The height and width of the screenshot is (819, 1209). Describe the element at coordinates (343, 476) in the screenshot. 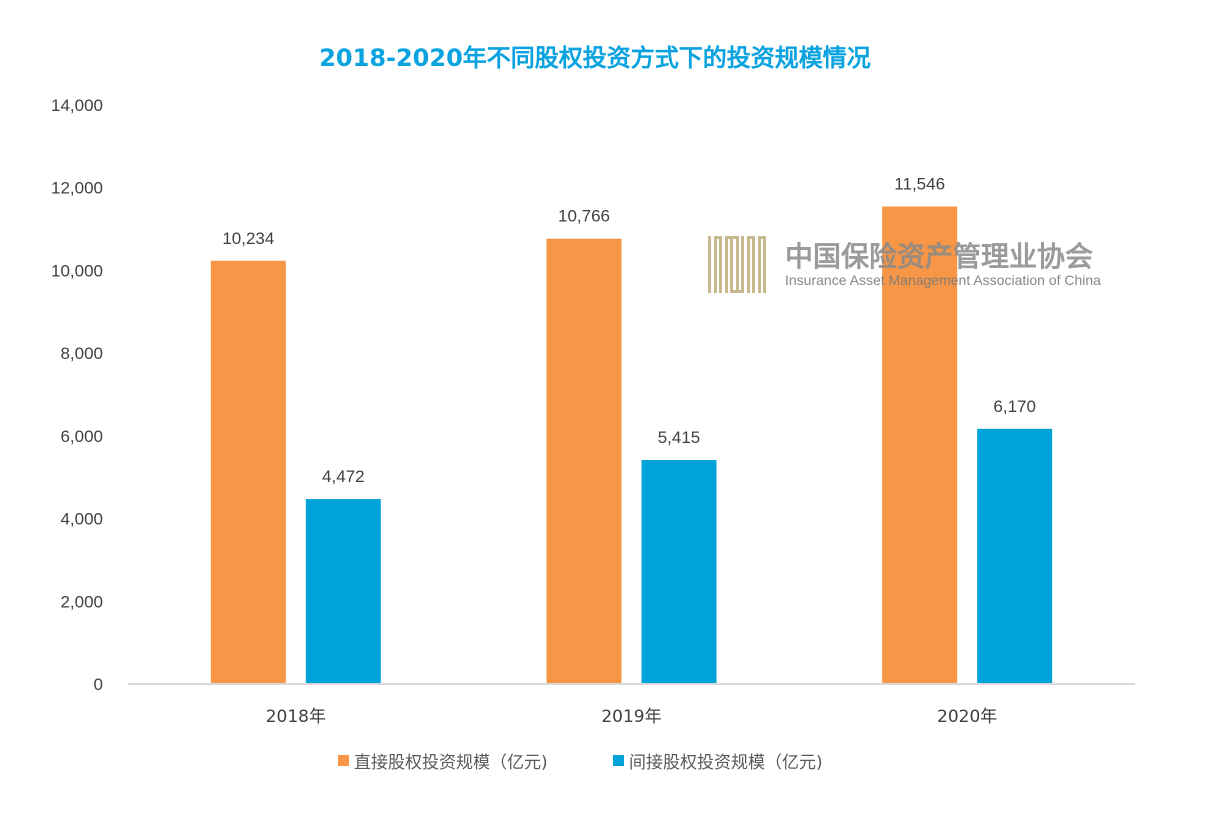

I see `data-label: 4,472` at that location.